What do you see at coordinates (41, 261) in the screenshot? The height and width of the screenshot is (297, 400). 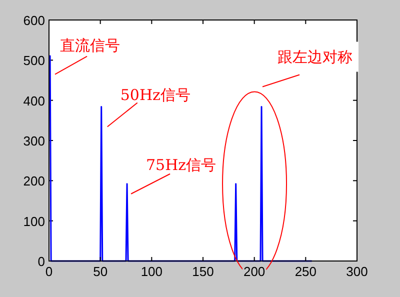 I see `y-tick-label: 0` at bounding box center [41, 261].